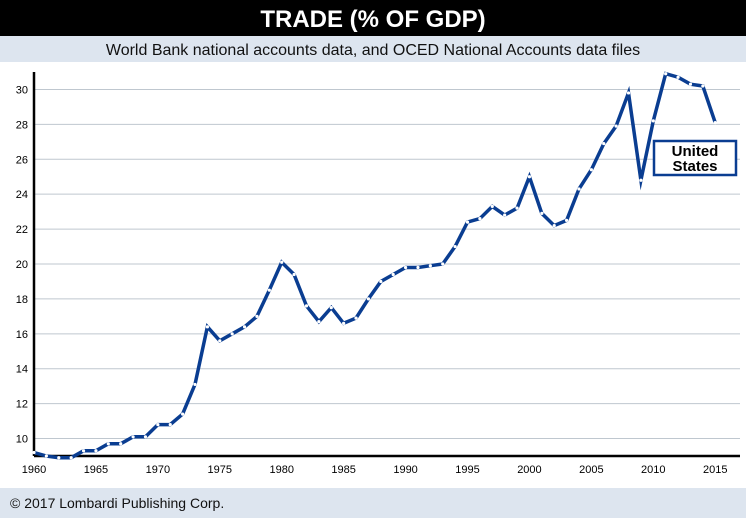 The height and width of the screenshot is (518, 746). I want to click on data-point-1977, so click(244, 327).